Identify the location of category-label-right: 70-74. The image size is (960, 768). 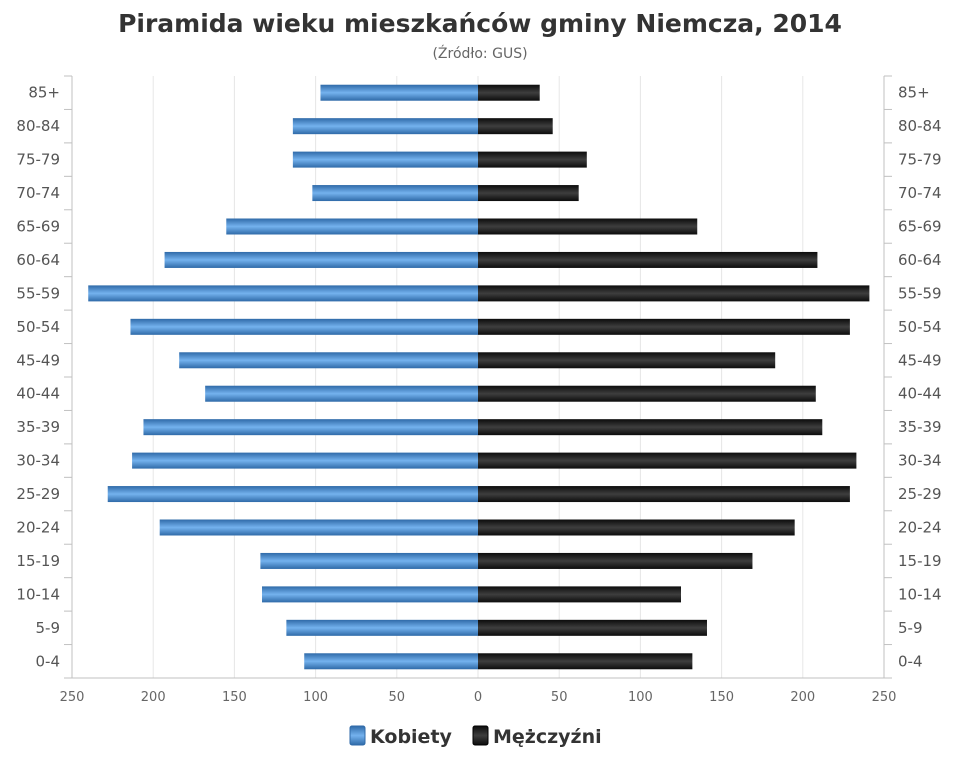
(920, 193).